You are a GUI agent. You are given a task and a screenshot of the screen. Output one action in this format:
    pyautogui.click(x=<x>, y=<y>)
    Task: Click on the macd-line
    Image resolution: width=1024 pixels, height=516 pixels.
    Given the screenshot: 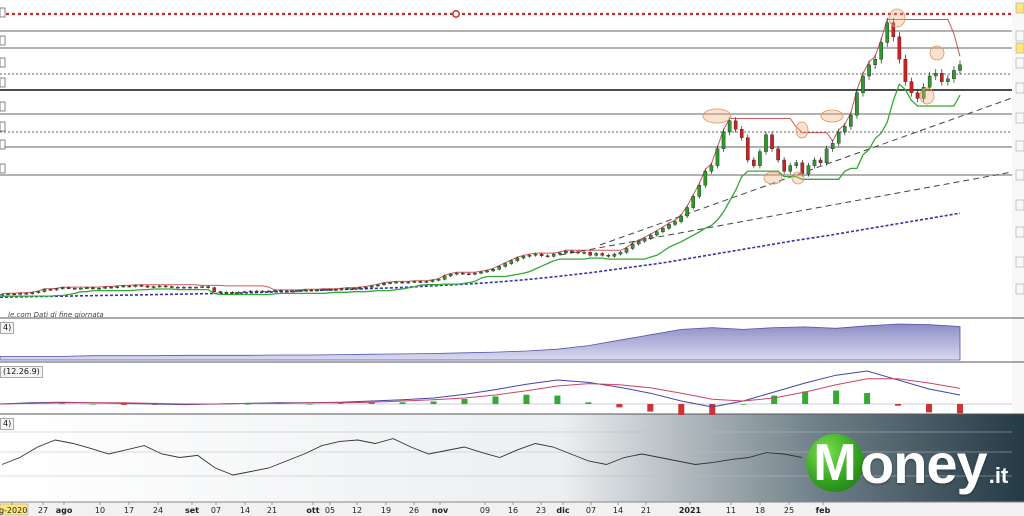 What is the action you would take?
    pyautogui.click(x=480, y=389)
    